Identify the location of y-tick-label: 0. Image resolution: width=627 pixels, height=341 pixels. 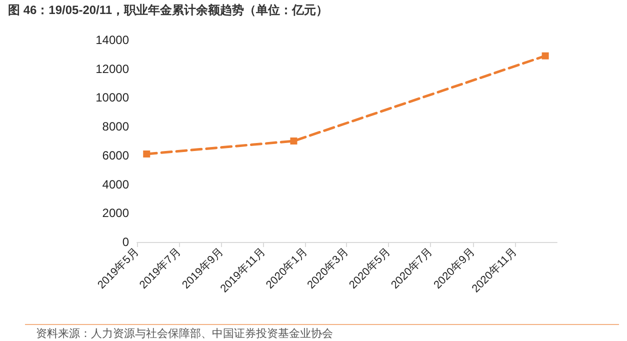
(126, 242).